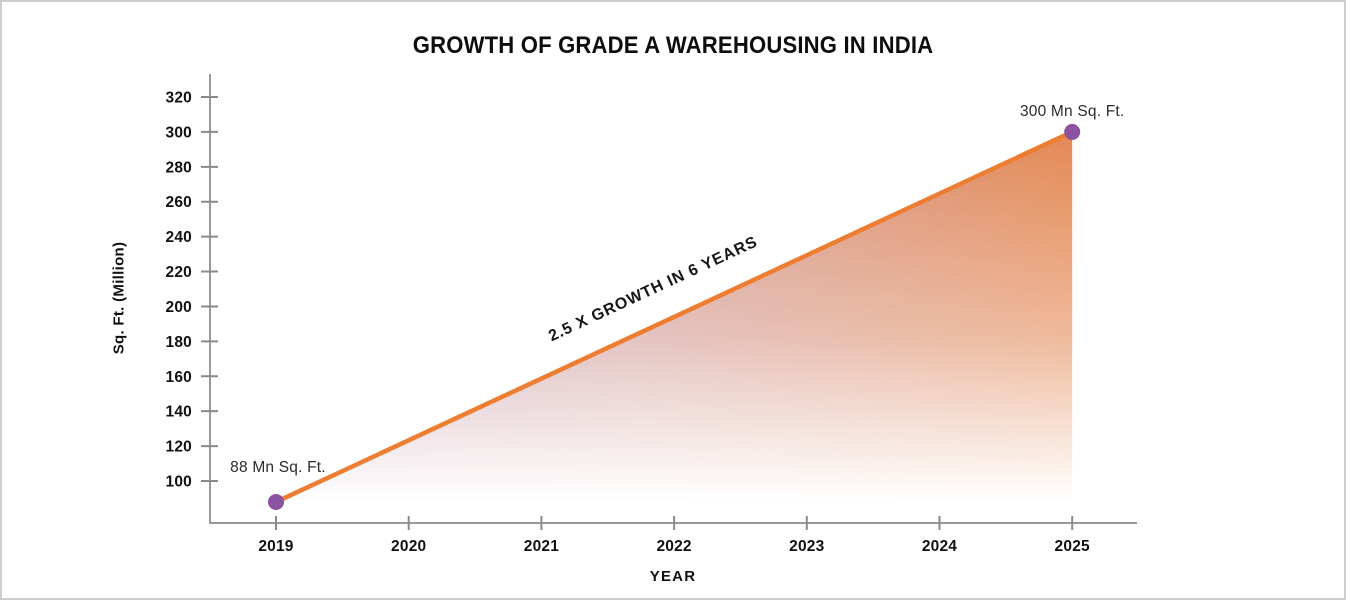  I want to click on y-tick-label: 180, so click(179, 342).